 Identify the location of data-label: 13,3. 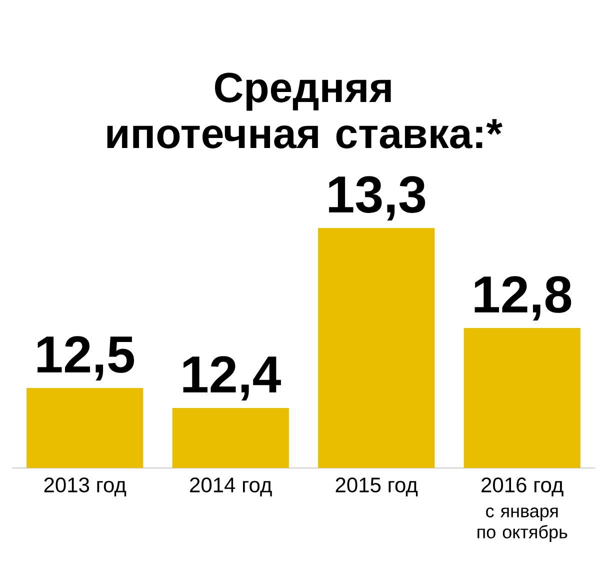
(377, 198).